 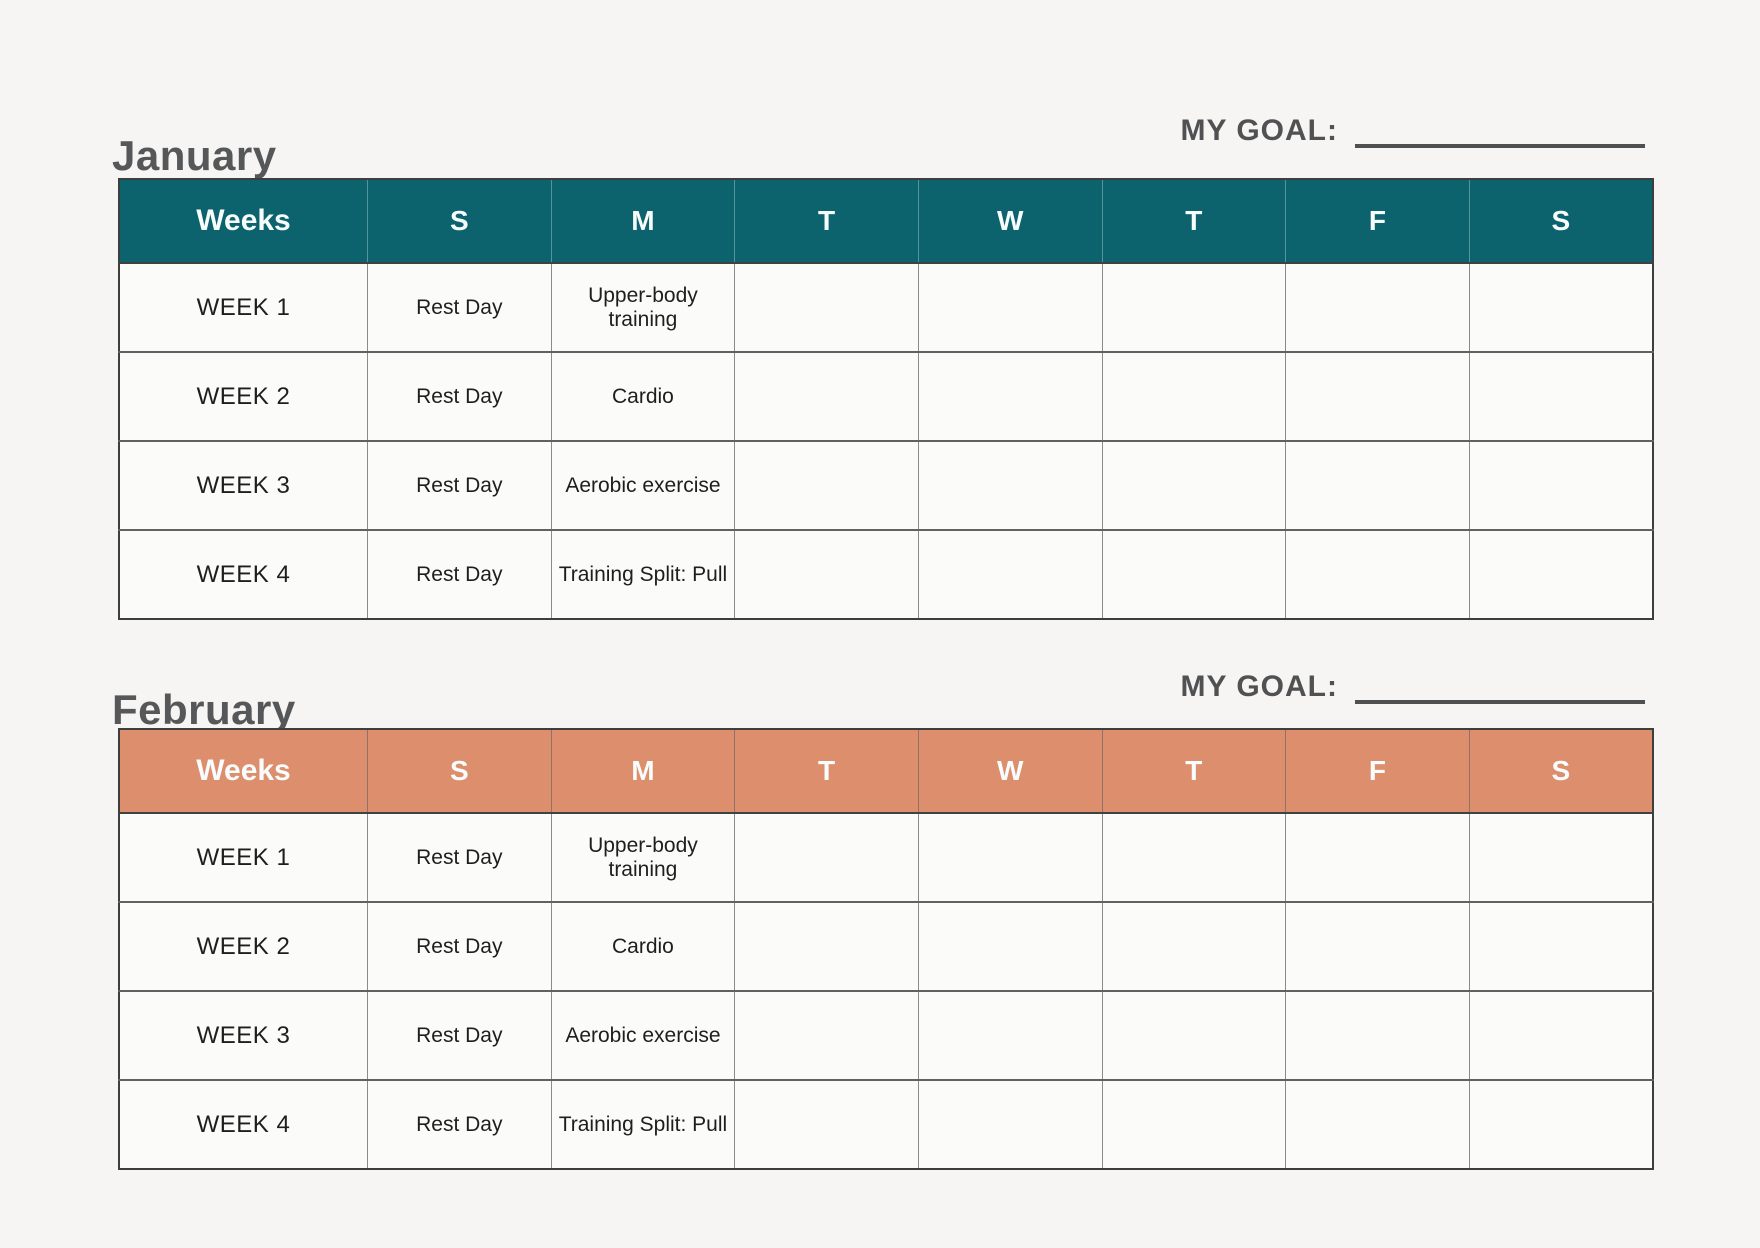 I want to click on goal-row-february: MY GOAL:, so click(x=1413, y=687).